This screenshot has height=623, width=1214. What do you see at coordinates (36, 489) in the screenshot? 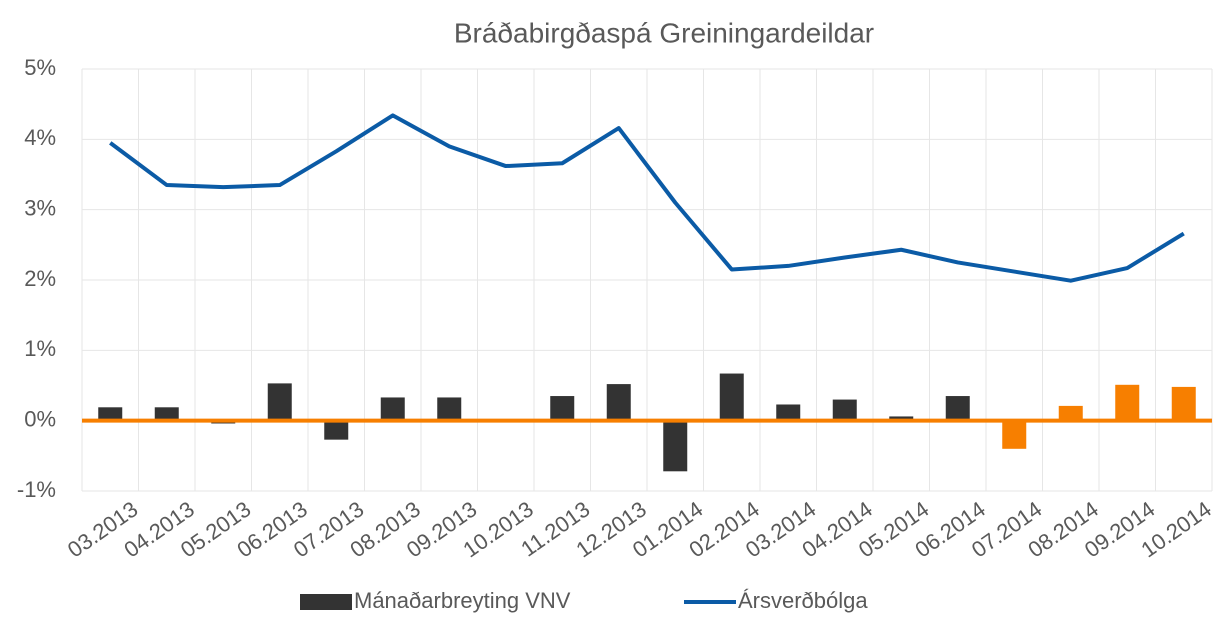
I see `y-tick-label: -1%` at bounding box center [36, 489].